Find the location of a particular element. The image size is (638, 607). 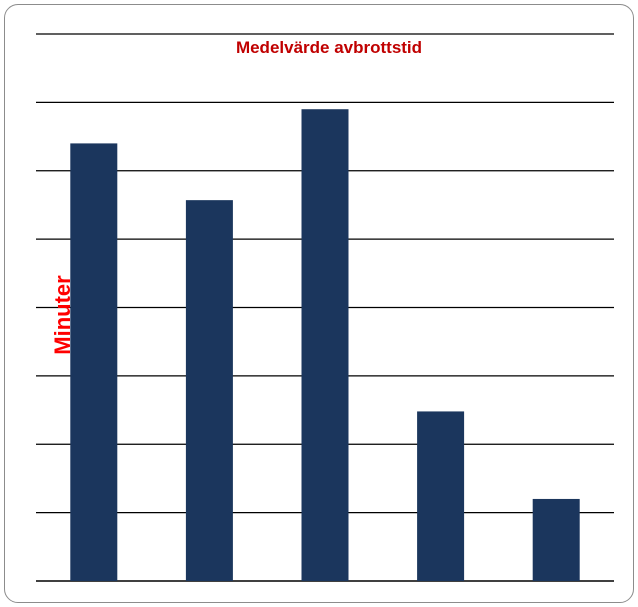

y-axis-label: Minuter is located at coordinates (62, 315).